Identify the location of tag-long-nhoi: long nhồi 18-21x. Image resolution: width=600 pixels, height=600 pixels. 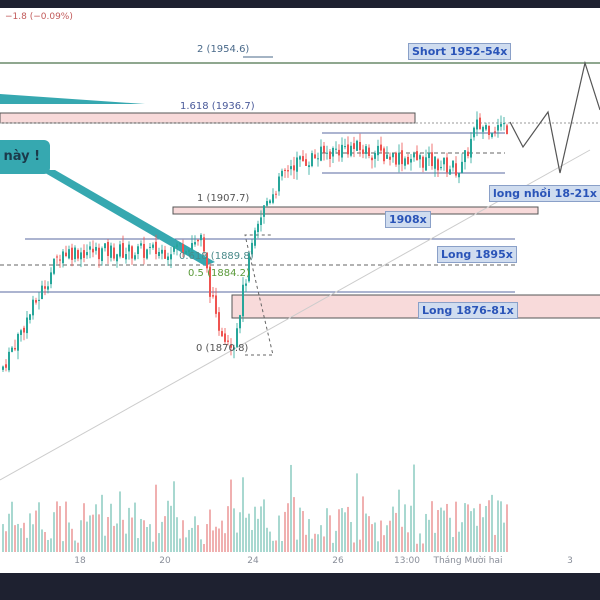
(544, 193).